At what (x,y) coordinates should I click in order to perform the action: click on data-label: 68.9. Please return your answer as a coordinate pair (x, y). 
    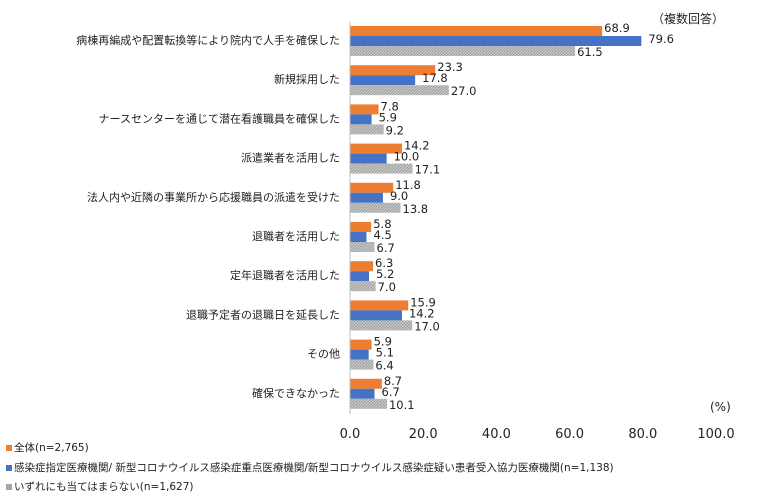
    Looking at the image, I should click on (617, 28).